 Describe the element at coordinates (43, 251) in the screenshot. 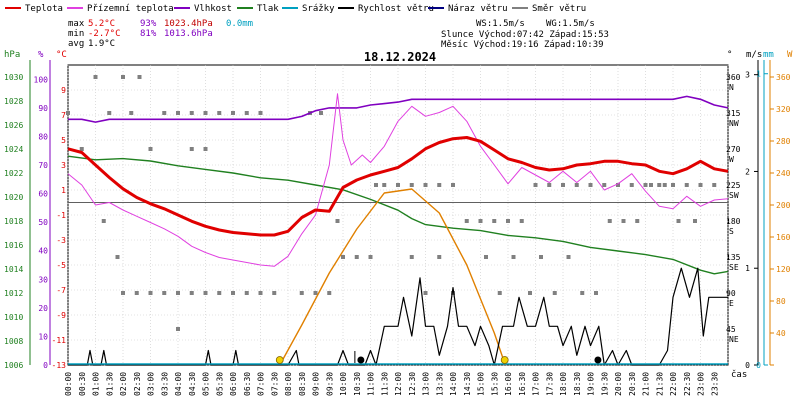

I see `tick-label-humidity: 40` at that location.